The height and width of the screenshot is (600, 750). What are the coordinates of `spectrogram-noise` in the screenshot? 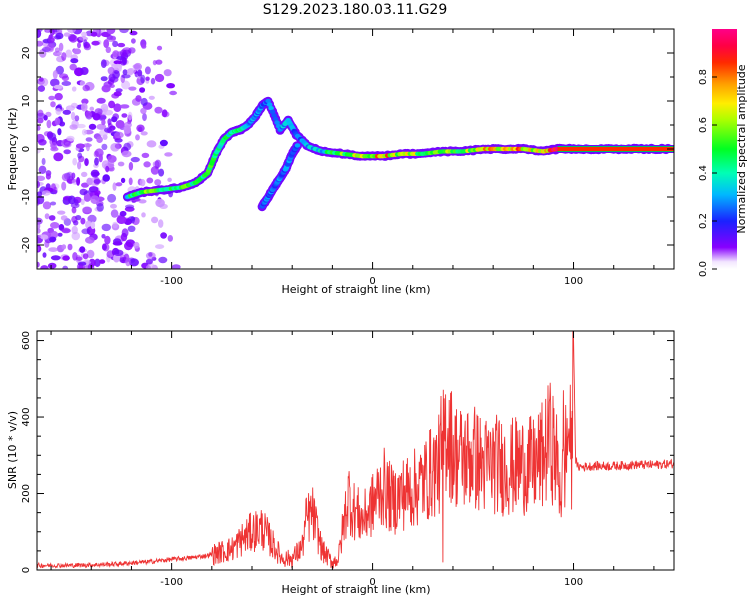 It's located at (109, 149).